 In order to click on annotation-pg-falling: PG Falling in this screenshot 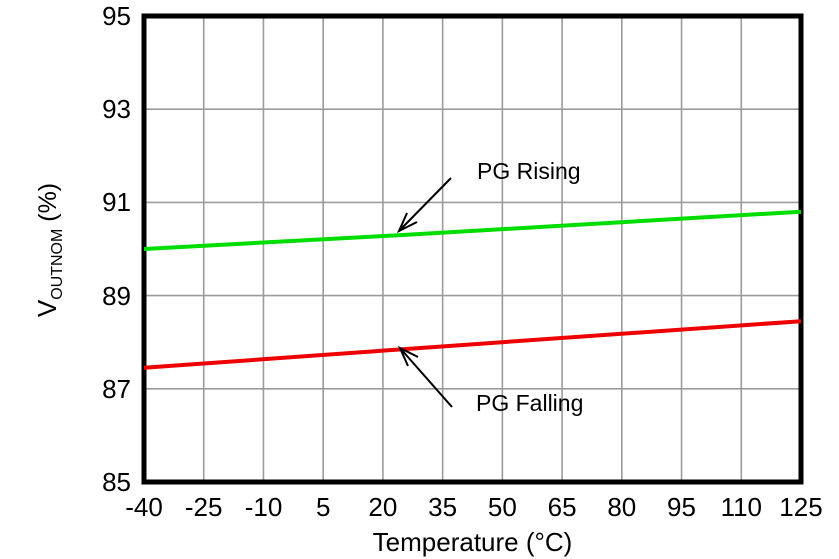, I will do `click(530, 403)`.